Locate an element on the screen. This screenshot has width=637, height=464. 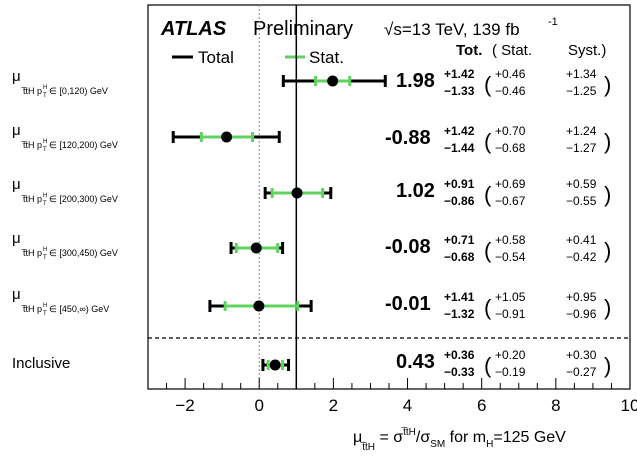
svg-text: +0.41 is located at coordinates (581, 240).